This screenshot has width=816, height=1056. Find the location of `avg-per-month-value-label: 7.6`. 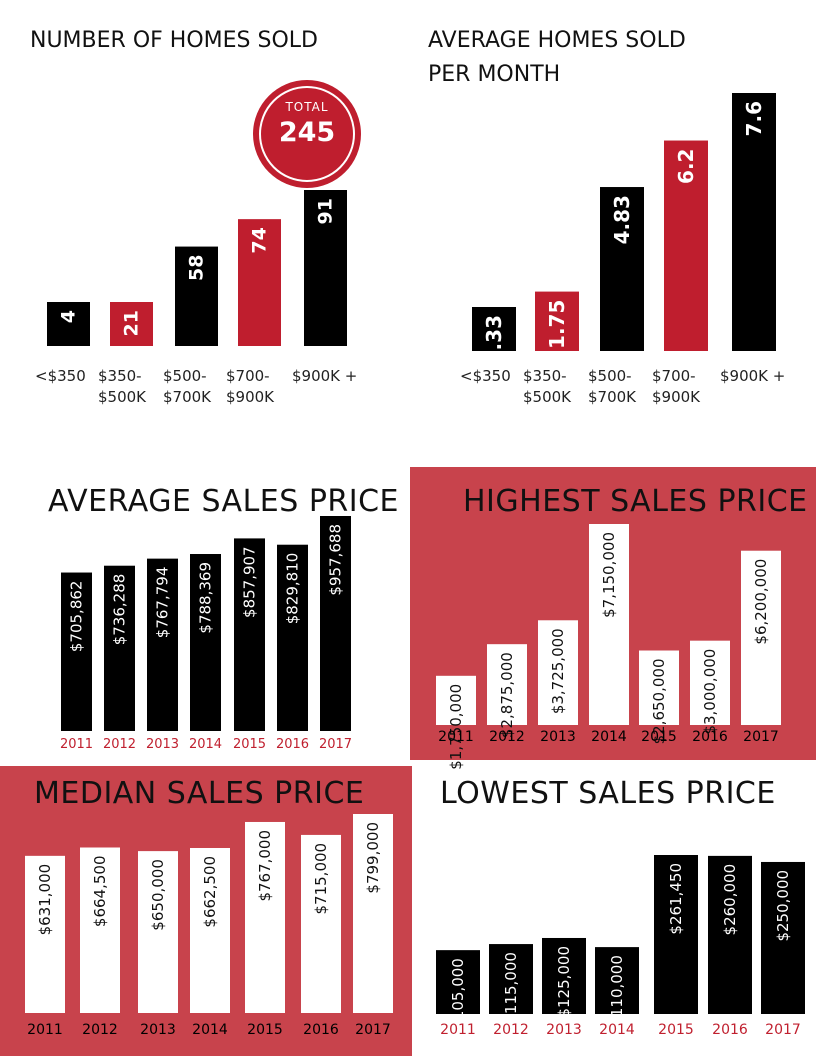

avg-per-month-value-label: 7.6 is located at coordinates (754, 118).